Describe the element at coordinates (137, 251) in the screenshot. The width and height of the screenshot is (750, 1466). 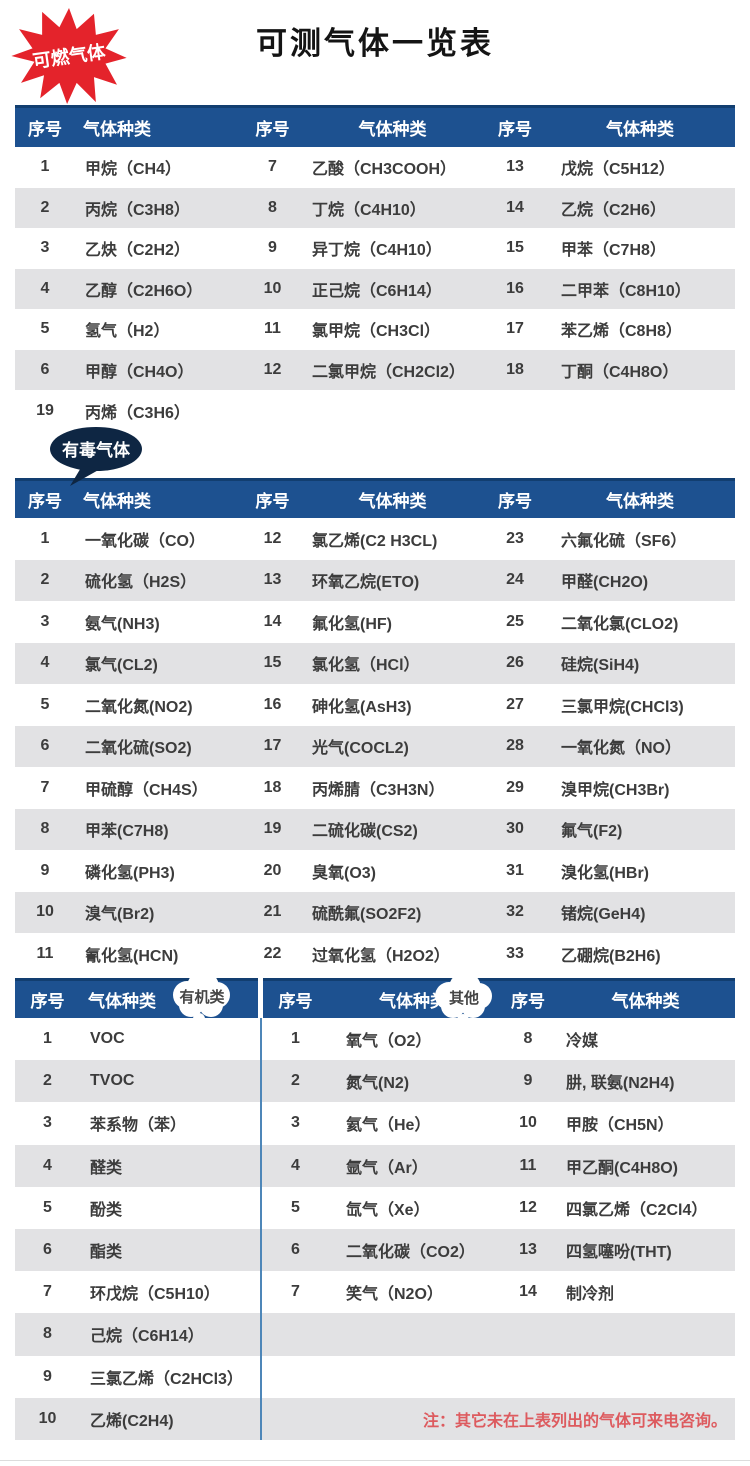
I see `gas-name: 乙炔（C2H2）` at that location.